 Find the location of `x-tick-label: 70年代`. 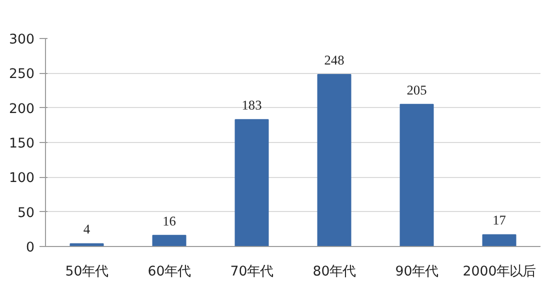

x-tick-label: 70年代 is located at coordinates (252, 272).